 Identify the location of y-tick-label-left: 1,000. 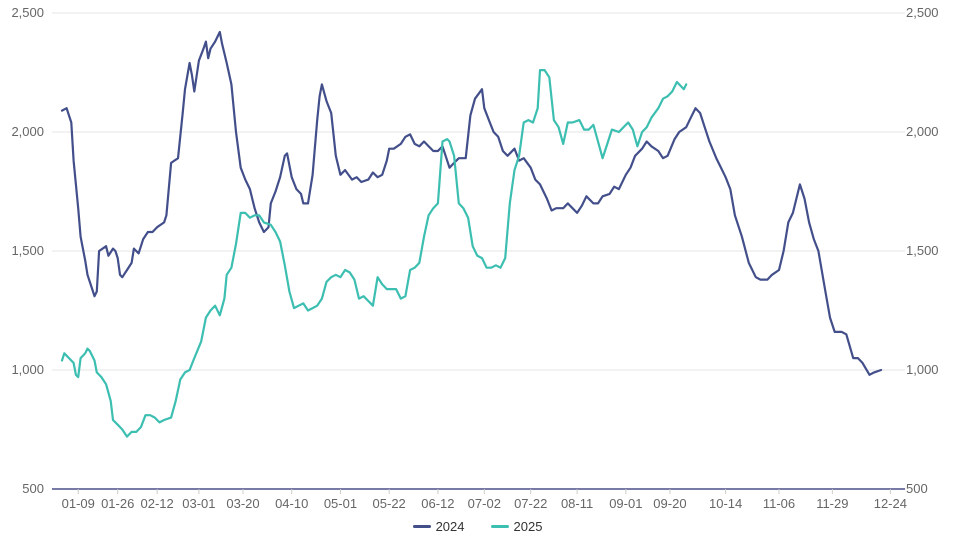
(27, 369).